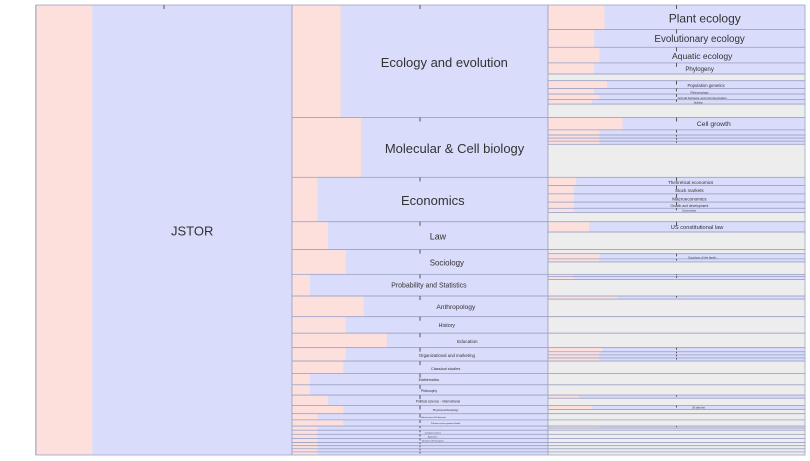  I want to click on discipline-political-science-us-domestic-15: Political science-US domestic, so click(420, 417).